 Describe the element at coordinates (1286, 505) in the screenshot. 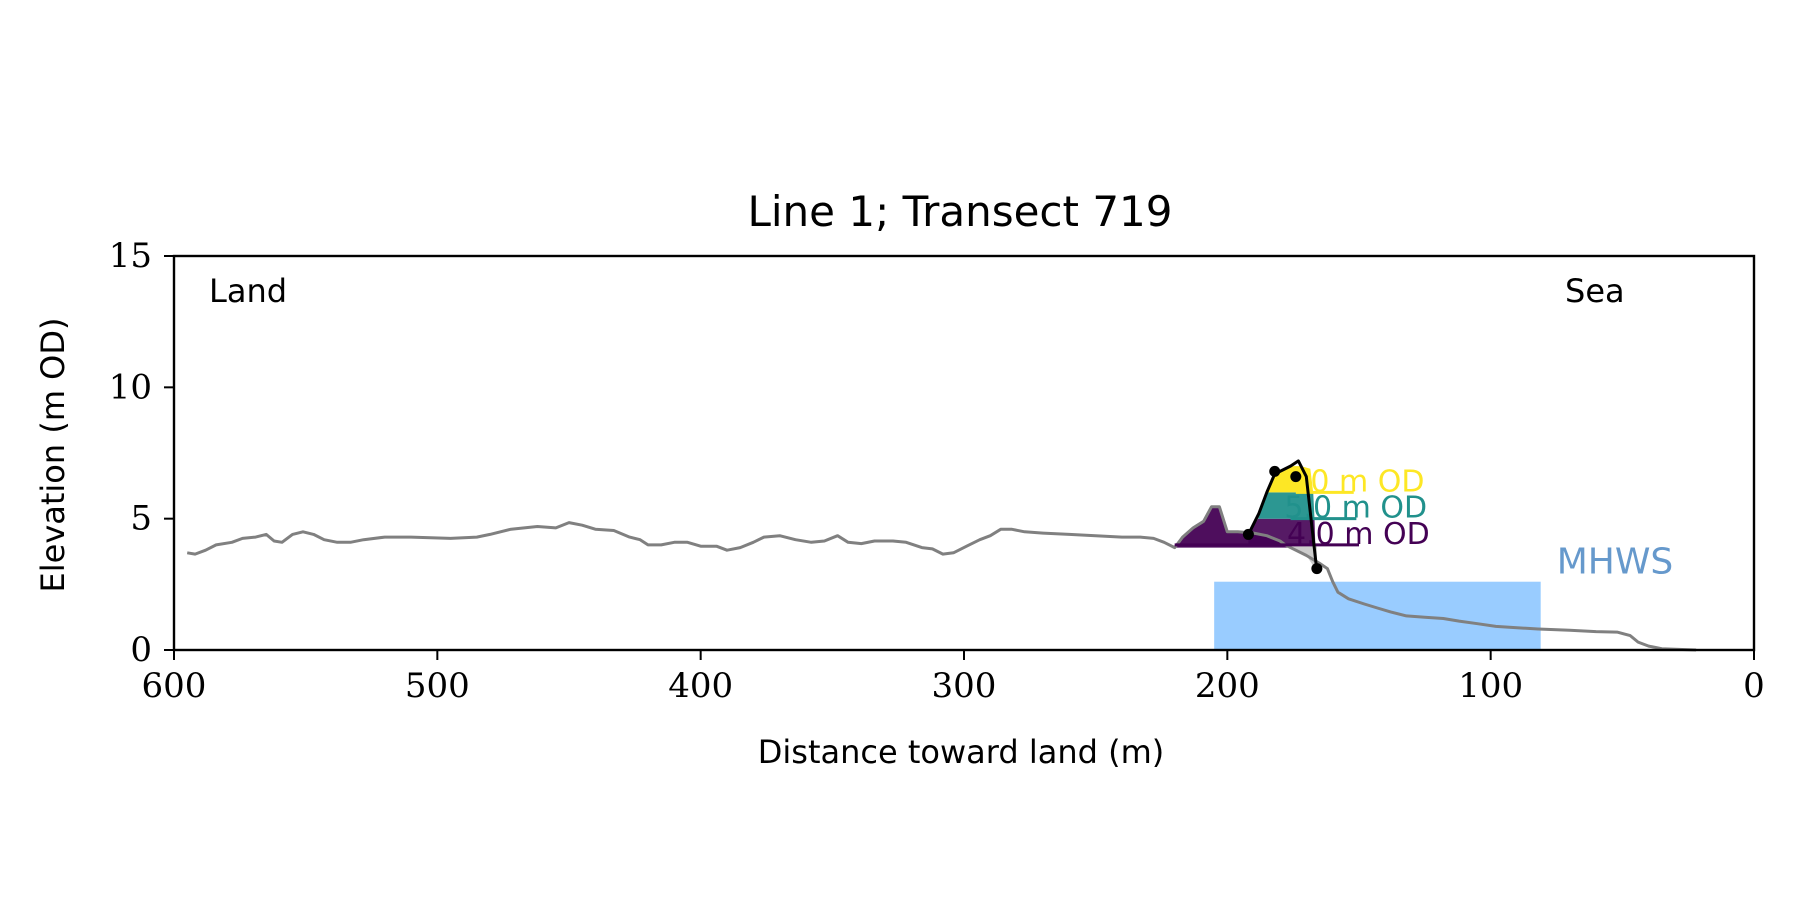

I see `band-fill-5m` at that location.